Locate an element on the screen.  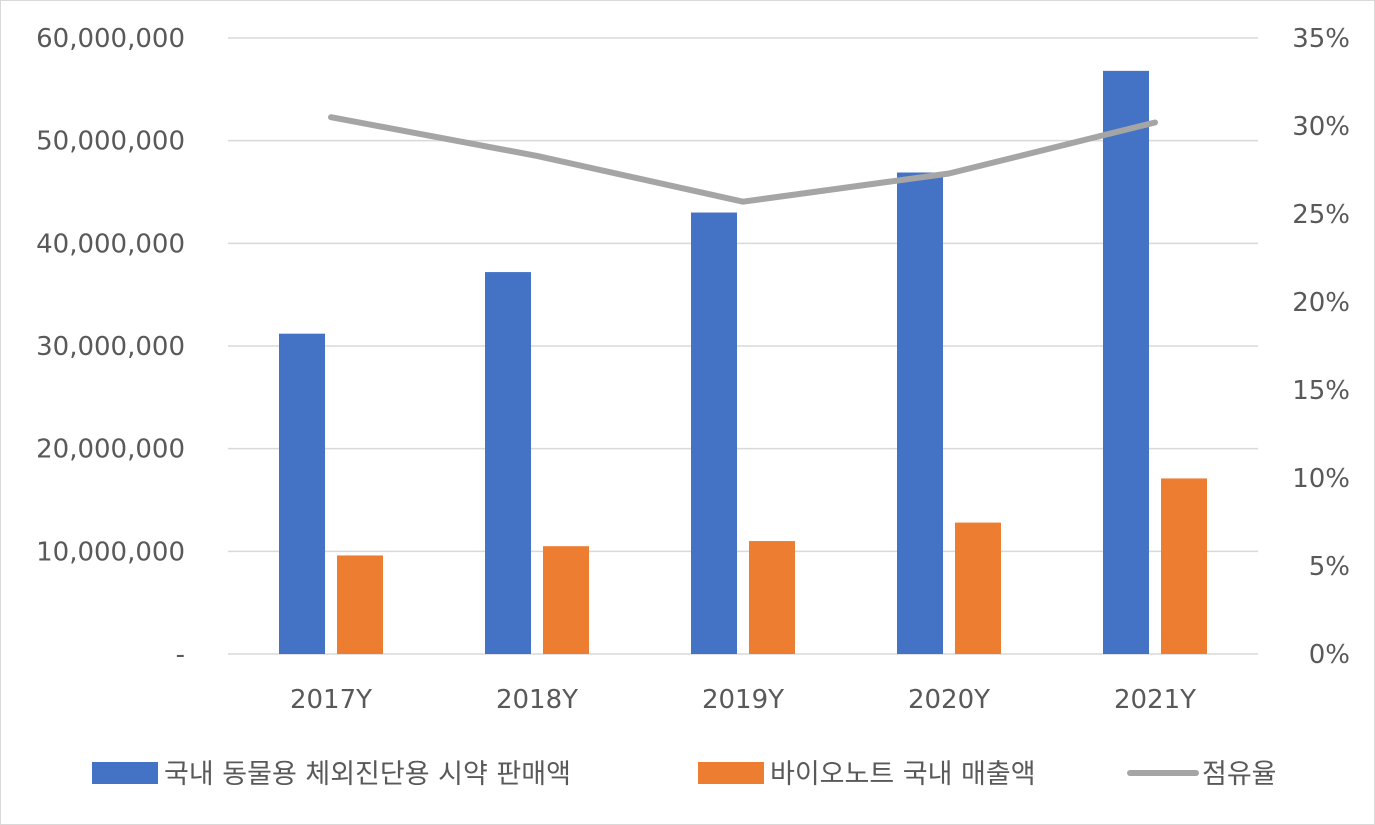
x-axis-tick-label: 2020Y is located at coordinates (949, 700).